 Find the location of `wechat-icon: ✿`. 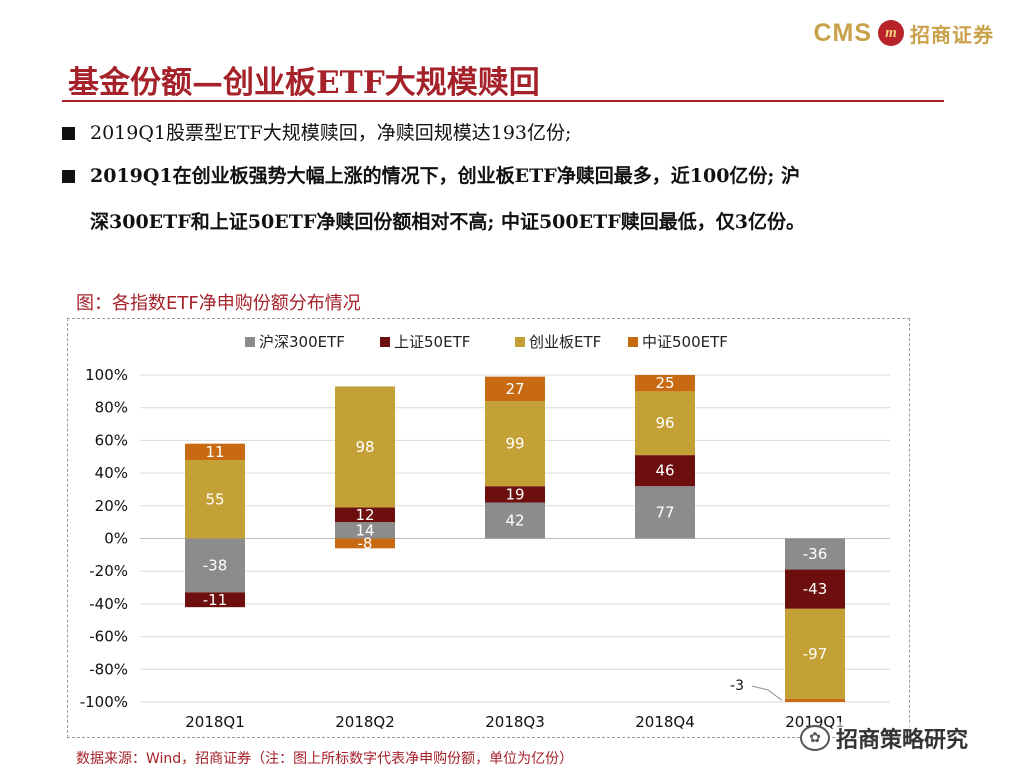

wechat-icon: ✿ is located at coordinates (815, 738).